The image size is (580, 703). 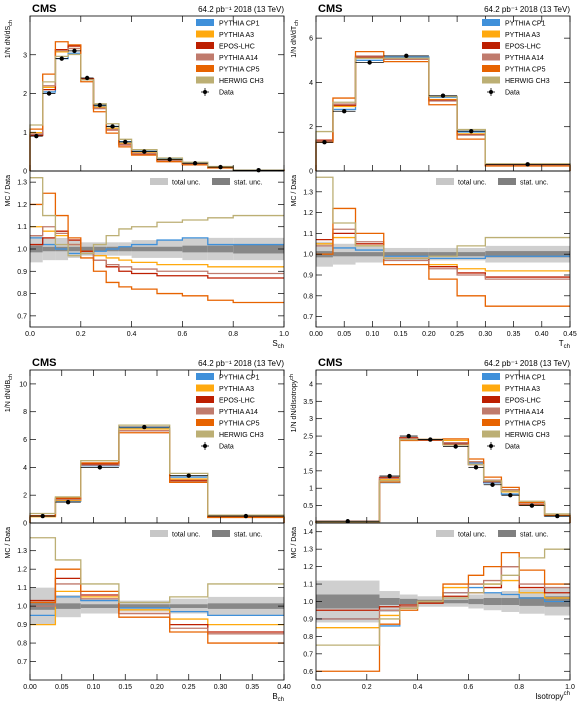 What do you see at coordinates (311, 39) in the screenshot?
I see `y-tick-label: 6` at bounding box center [311, 39].